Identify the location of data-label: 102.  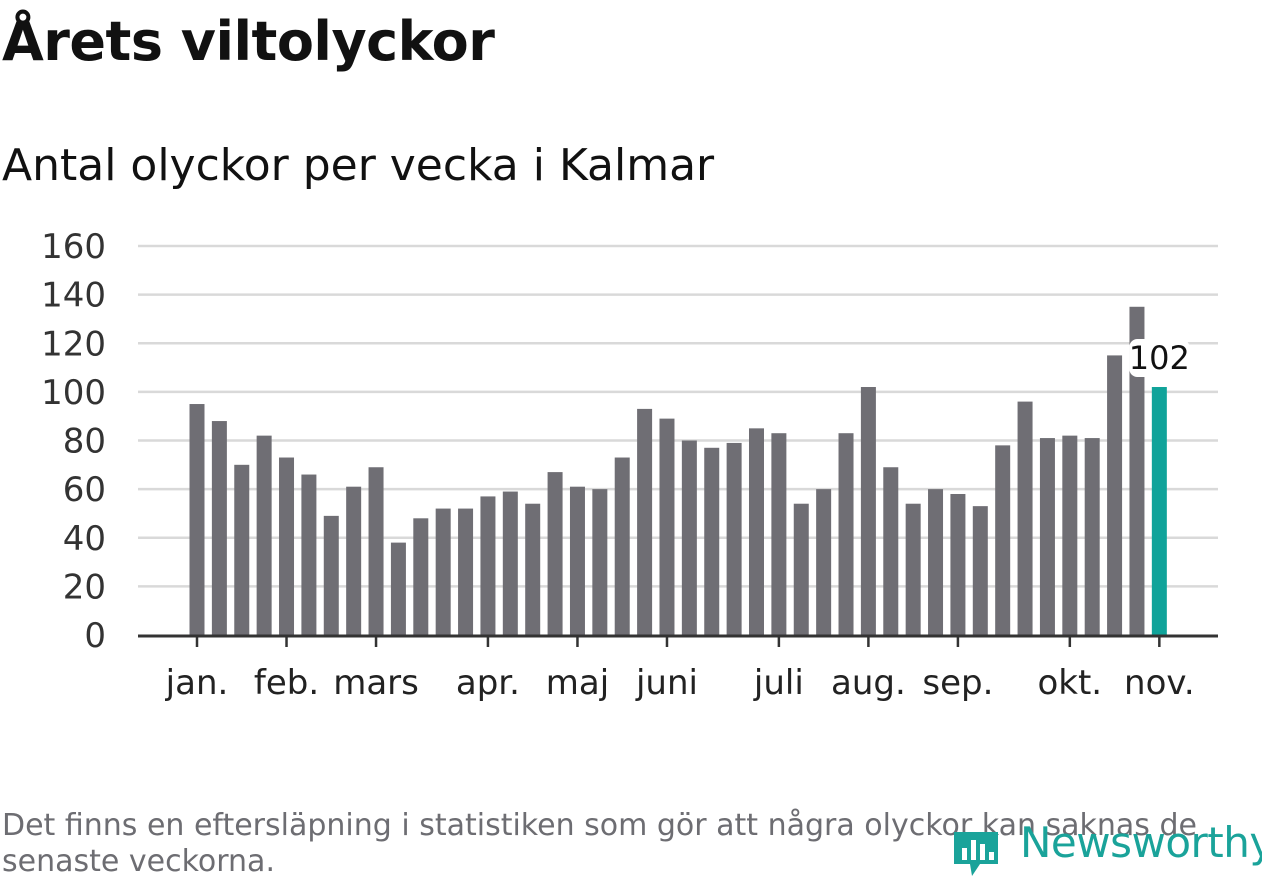
(1159, 358).